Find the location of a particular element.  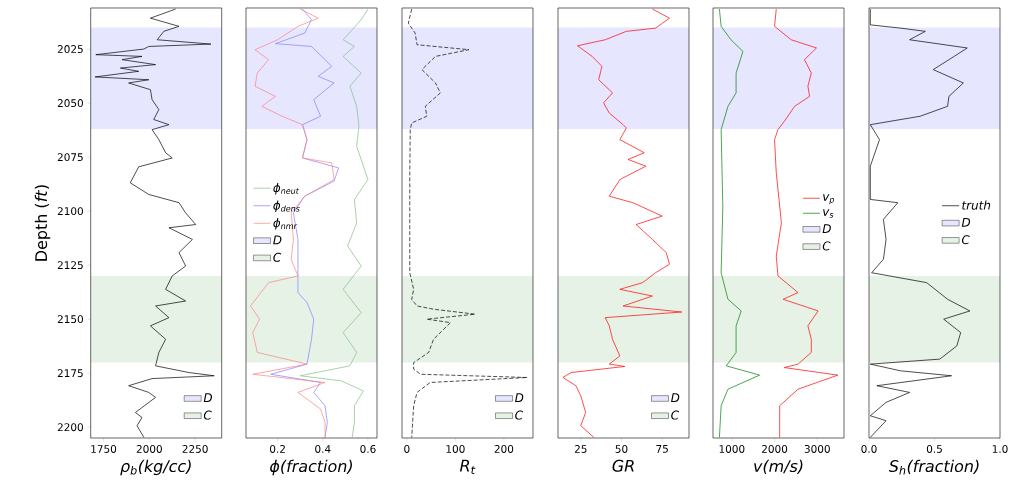

x-axis-title: ϕ(fraction) is located at coordinates (311, 467).